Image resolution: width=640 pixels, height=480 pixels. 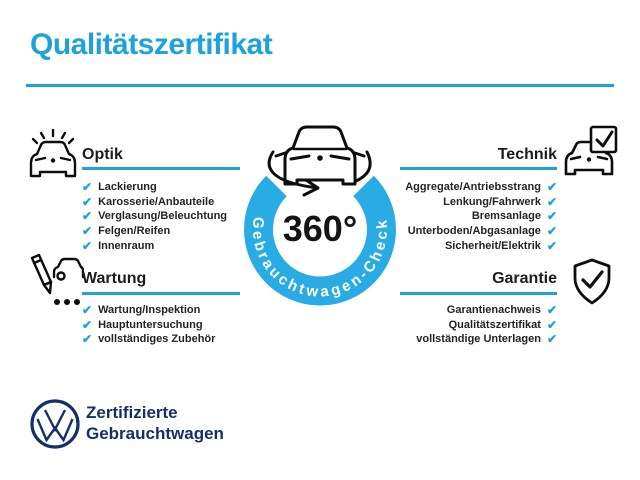 I want to click on garantie-underline, so click(x=478, y=293).